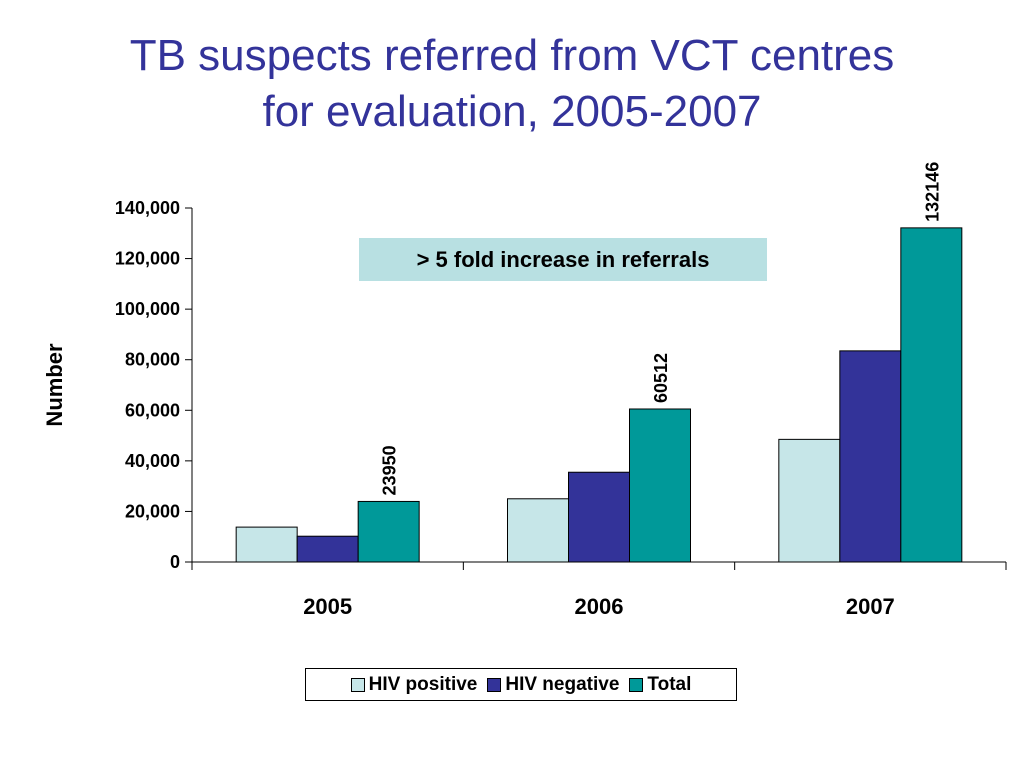  Describe the element at coordinates (54, 385) in the screenshot. I see `y-axis-label: Number` at that location.